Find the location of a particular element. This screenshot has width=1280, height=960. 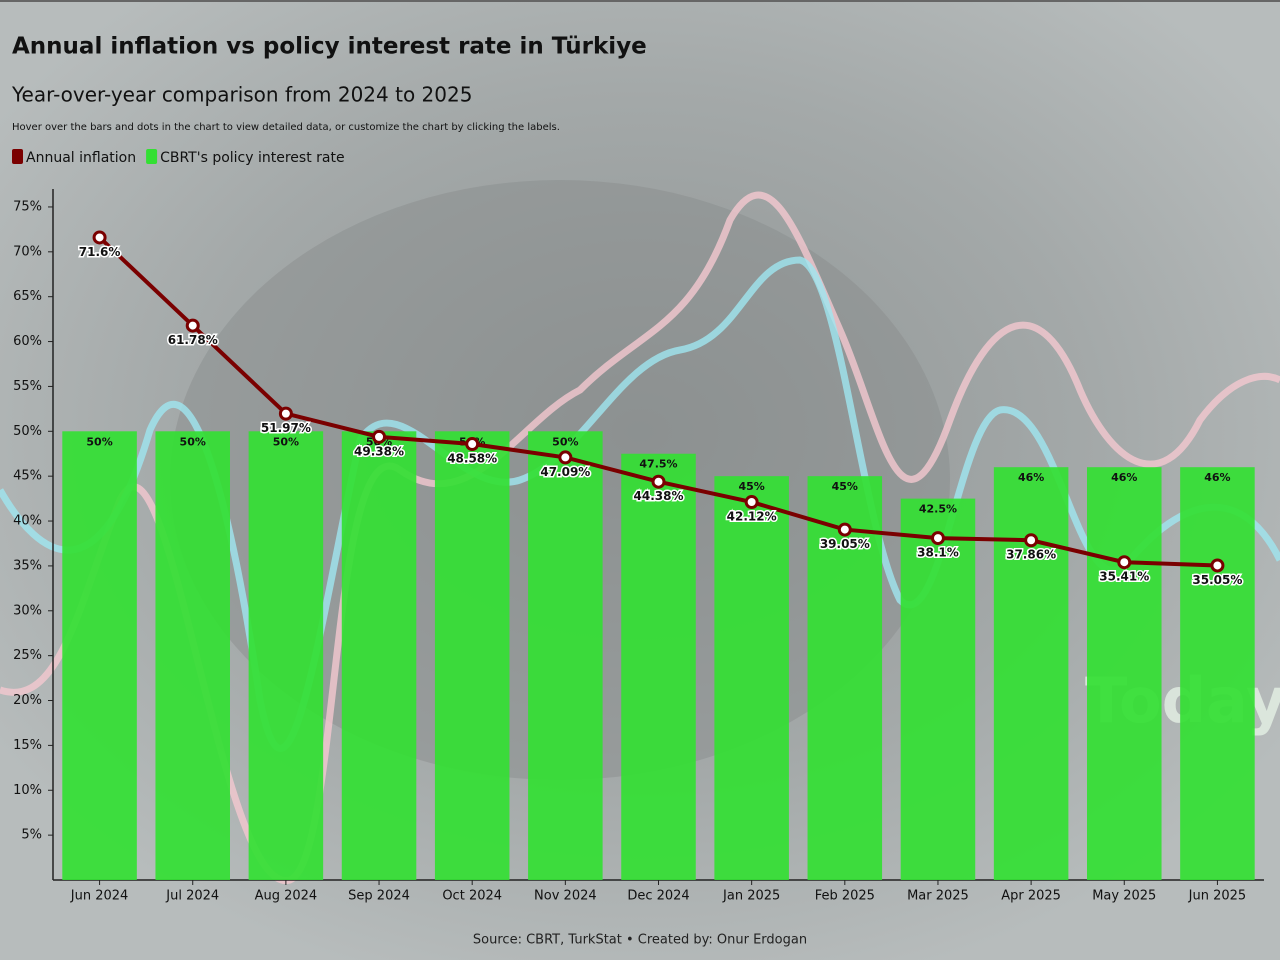

x-tick-label: Jun 2025 is located at coordinates (1217, 896).